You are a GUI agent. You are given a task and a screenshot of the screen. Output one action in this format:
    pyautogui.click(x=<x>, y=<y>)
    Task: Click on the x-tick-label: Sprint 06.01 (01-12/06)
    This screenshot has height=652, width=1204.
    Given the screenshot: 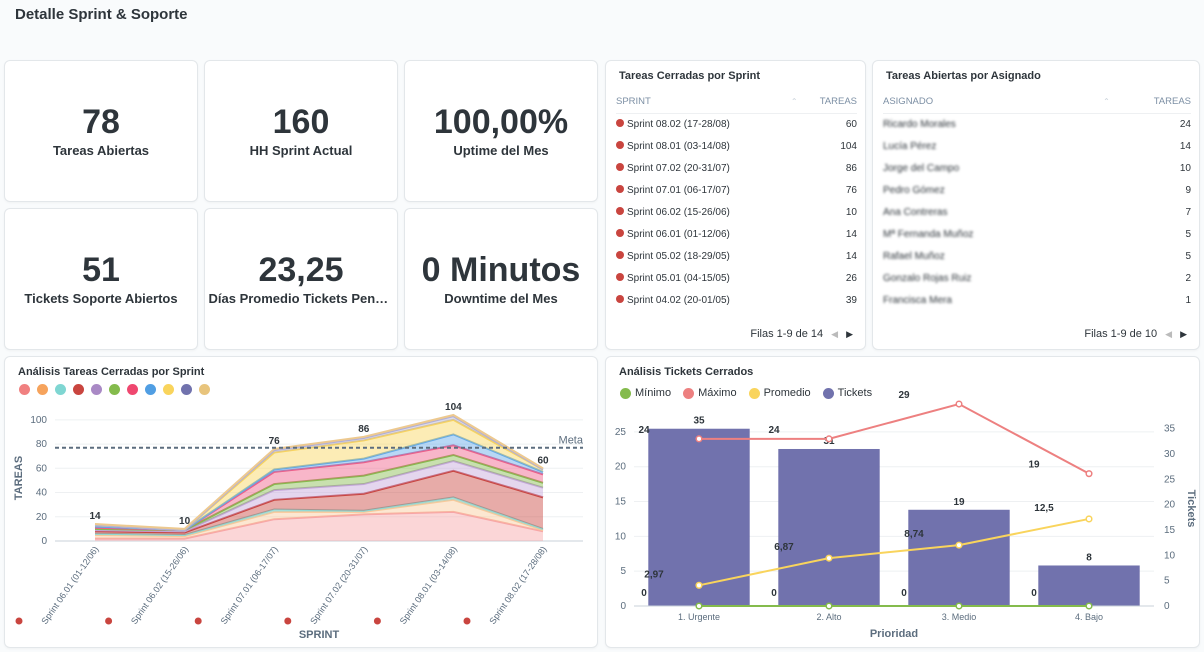 What is the action you would take?
    pyautogui.click(x=69, y=585)
    